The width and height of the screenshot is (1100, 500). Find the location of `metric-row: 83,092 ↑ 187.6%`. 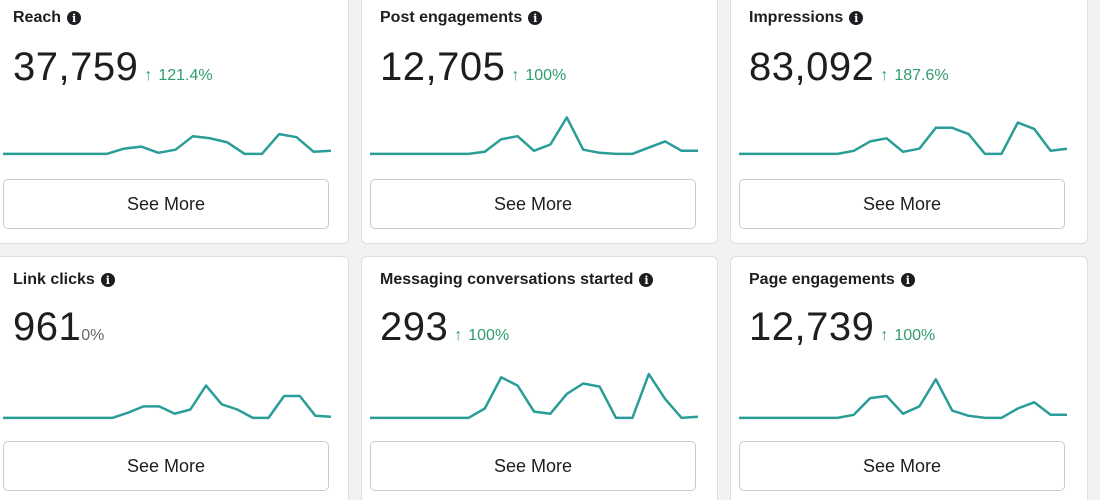

metric-row: 83,092 ↑ 187.6% is located at coordinates (849, 67).